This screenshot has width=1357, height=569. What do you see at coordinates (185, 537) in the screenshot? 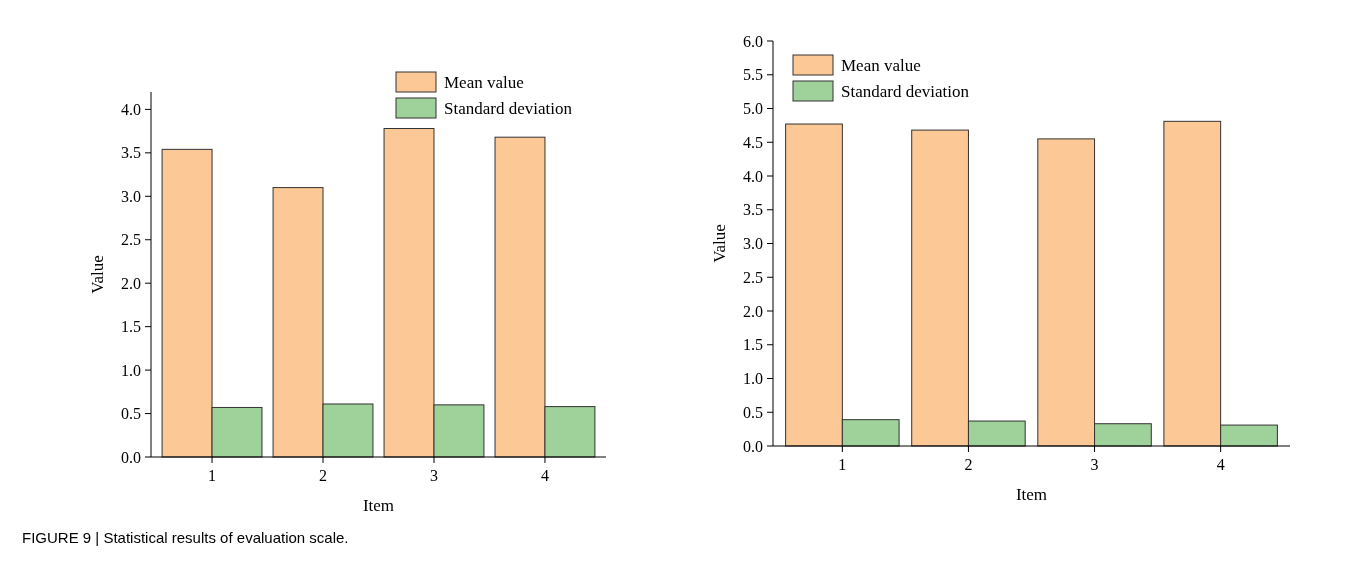
I see `caption: FIGURE 9 | Statistical results of evaluation scale.` at bounding box center [185, 537].